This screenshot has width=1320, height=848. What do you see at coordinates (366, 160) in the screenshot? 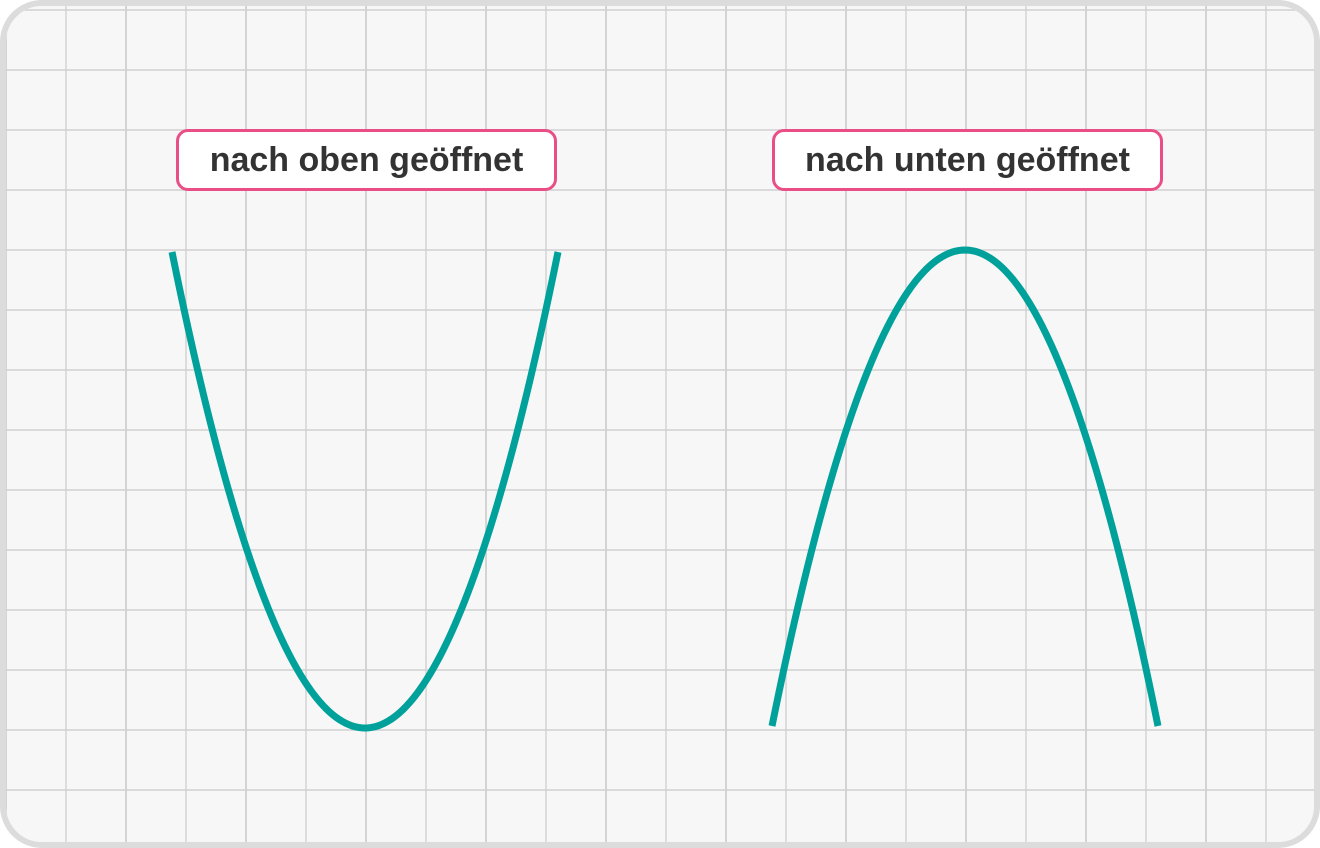
I see `label-opens-upward: nach oben geöffnet` at bounding box center [366, 160].